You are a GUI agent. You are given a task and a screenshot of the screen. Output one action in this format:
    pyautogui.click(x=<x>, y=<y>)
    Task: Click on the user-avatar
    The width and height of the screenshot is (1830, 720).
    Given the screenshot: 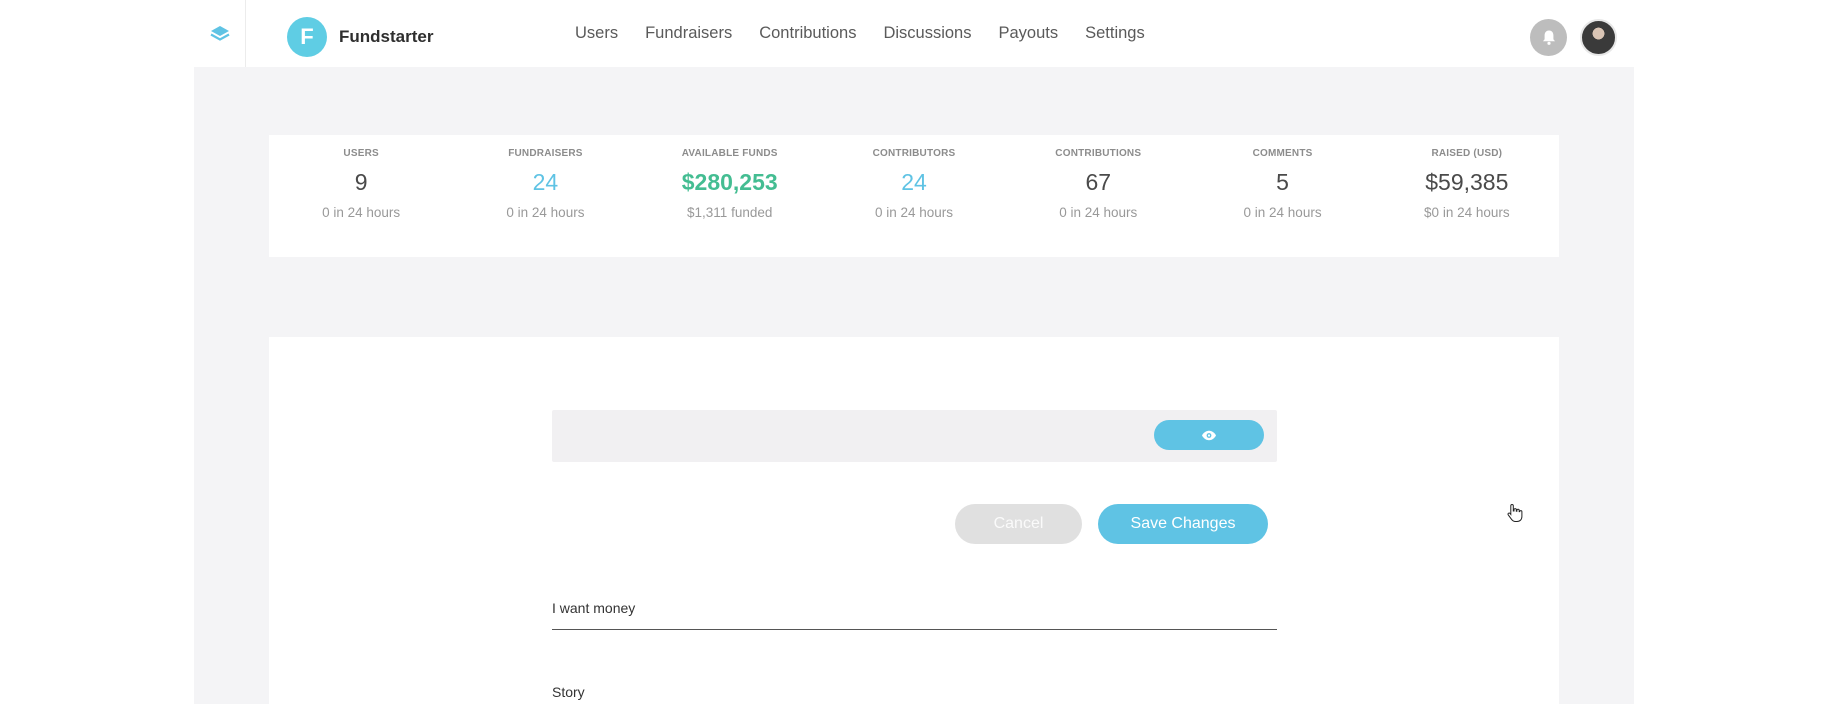 What is the action you would take?
    pyautogui.click(x=1598, y=37)
    